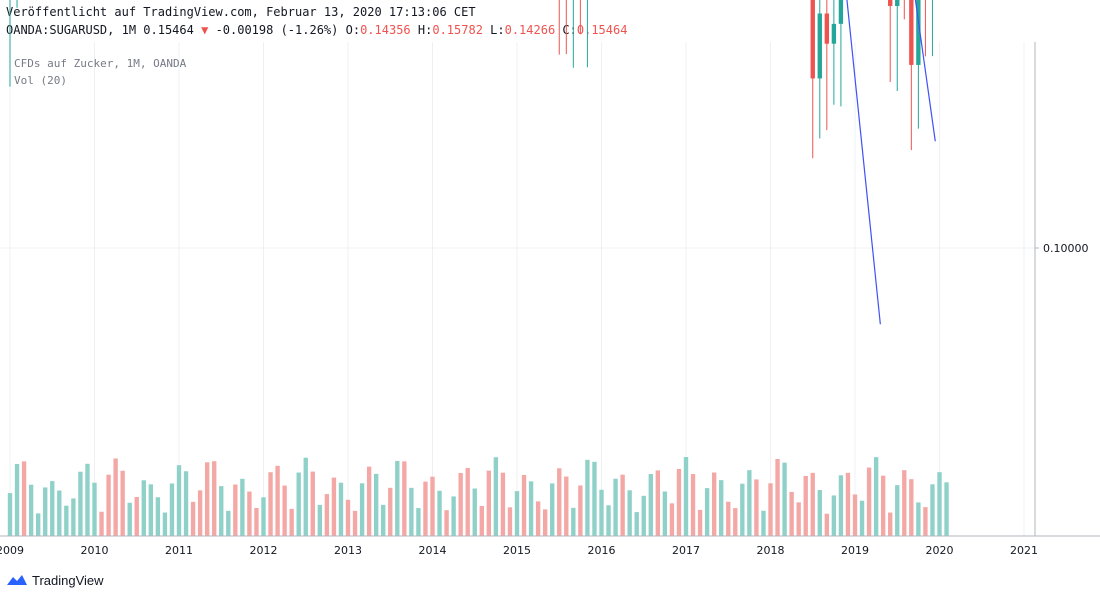 This screenshot has width=1100, height=600. Describe the element at coordinates (12, 550) in the screenshot. I see `x-tick-label: 2009` at that location.